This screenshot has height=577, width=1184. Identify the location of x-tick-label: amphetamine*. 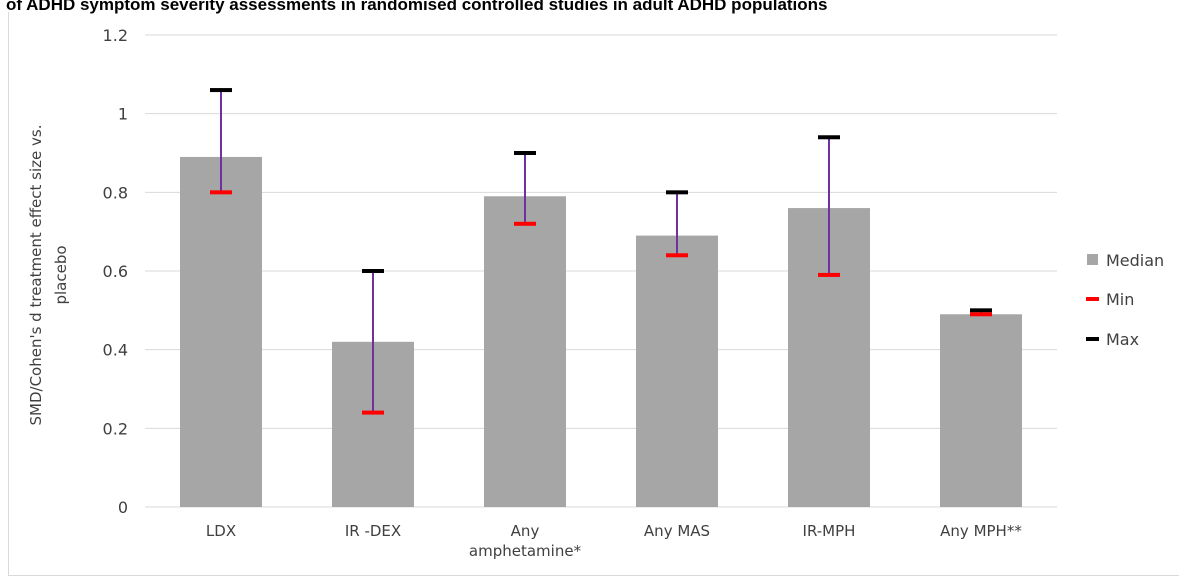
(525, 551).